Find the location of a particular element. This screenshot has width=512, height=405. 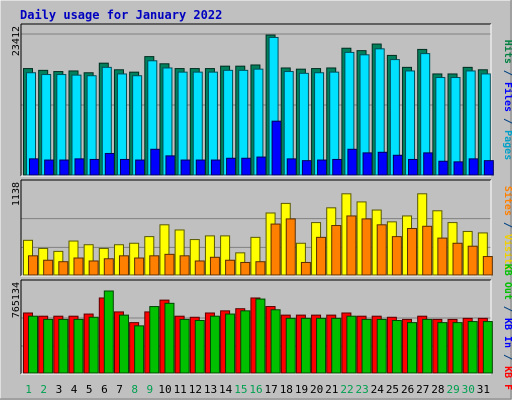

x-label-day-5: 5 is located at coordinates (89, 389).